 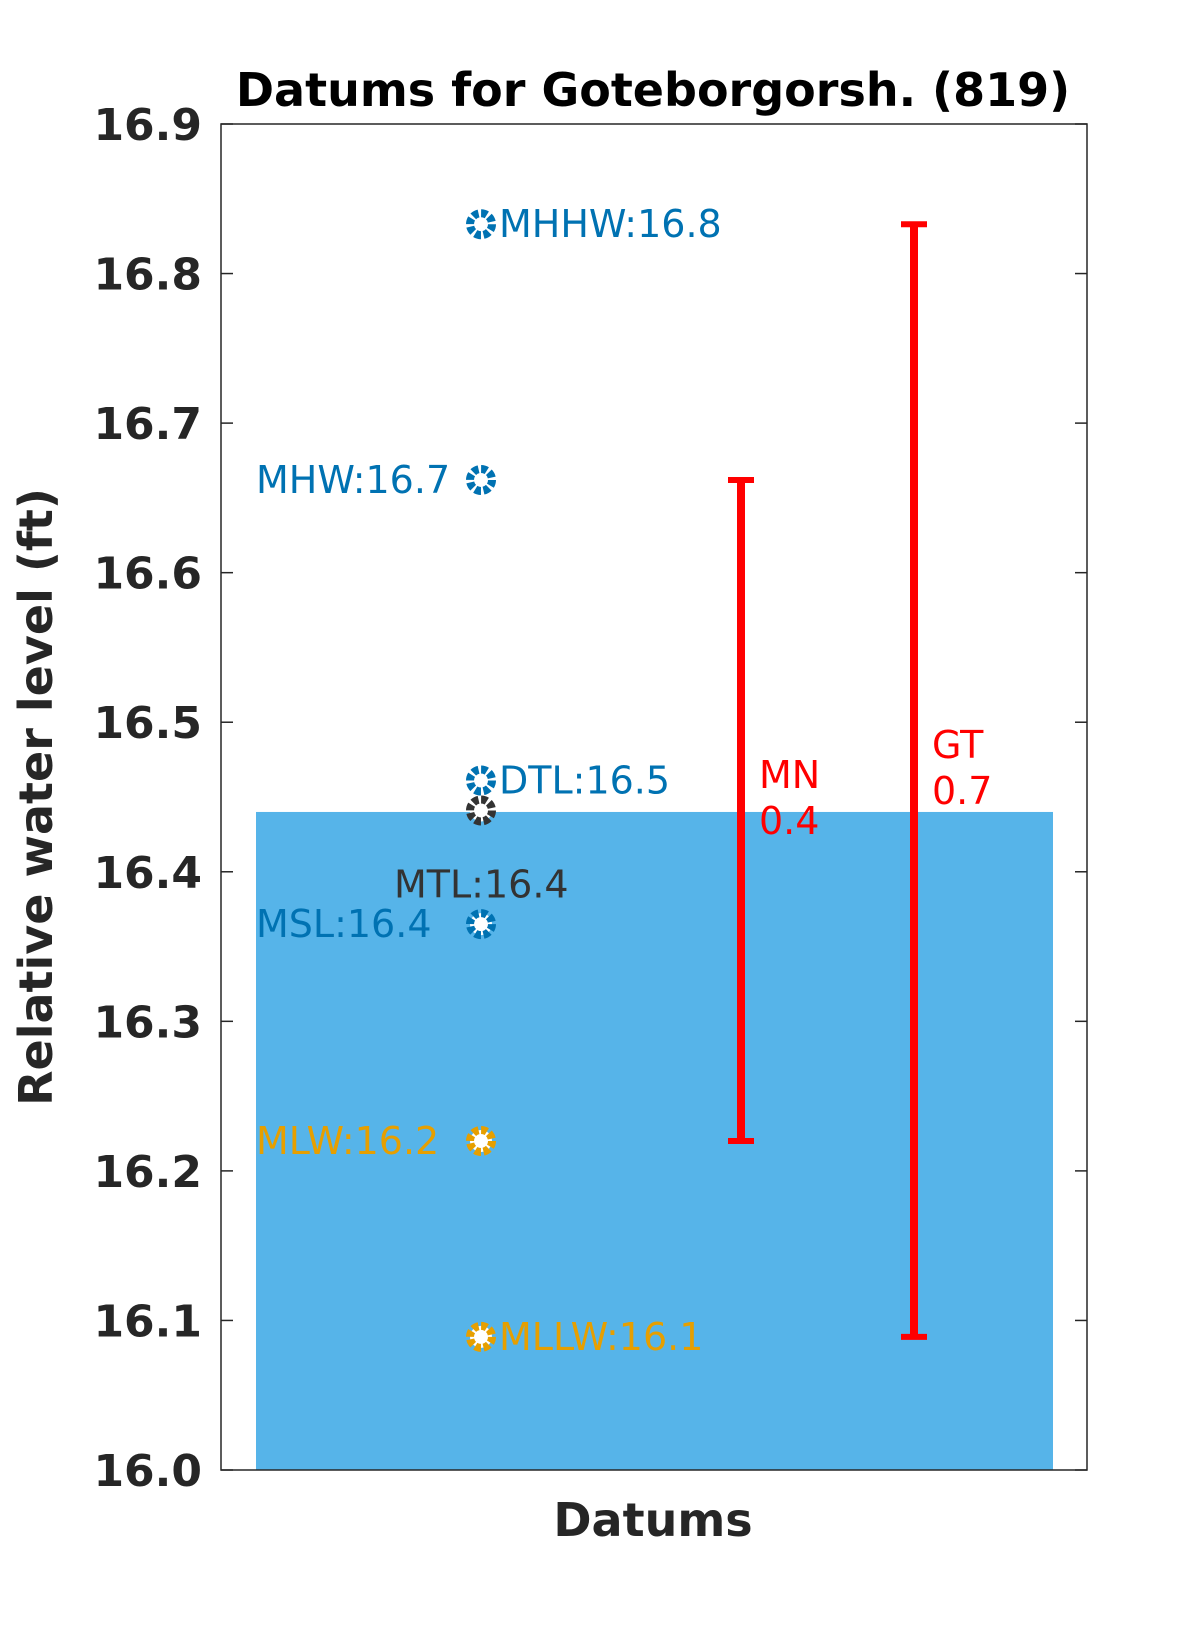 I want to click on y-tick-label: 16.2, so click(x=147, y=1172).